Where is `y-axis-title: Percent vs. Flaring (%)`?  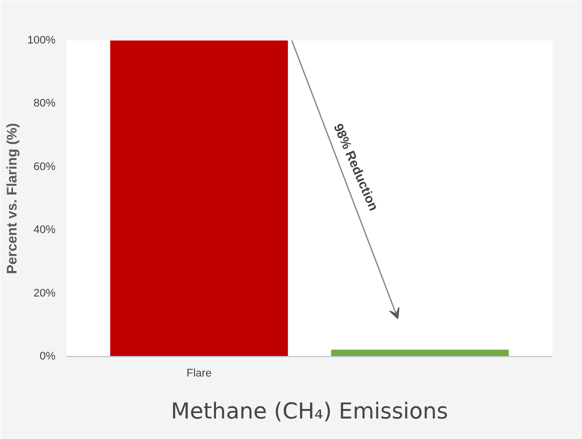 y-axis-title: Percent vs. Flaring (%) is located at coordinates (11, 198).